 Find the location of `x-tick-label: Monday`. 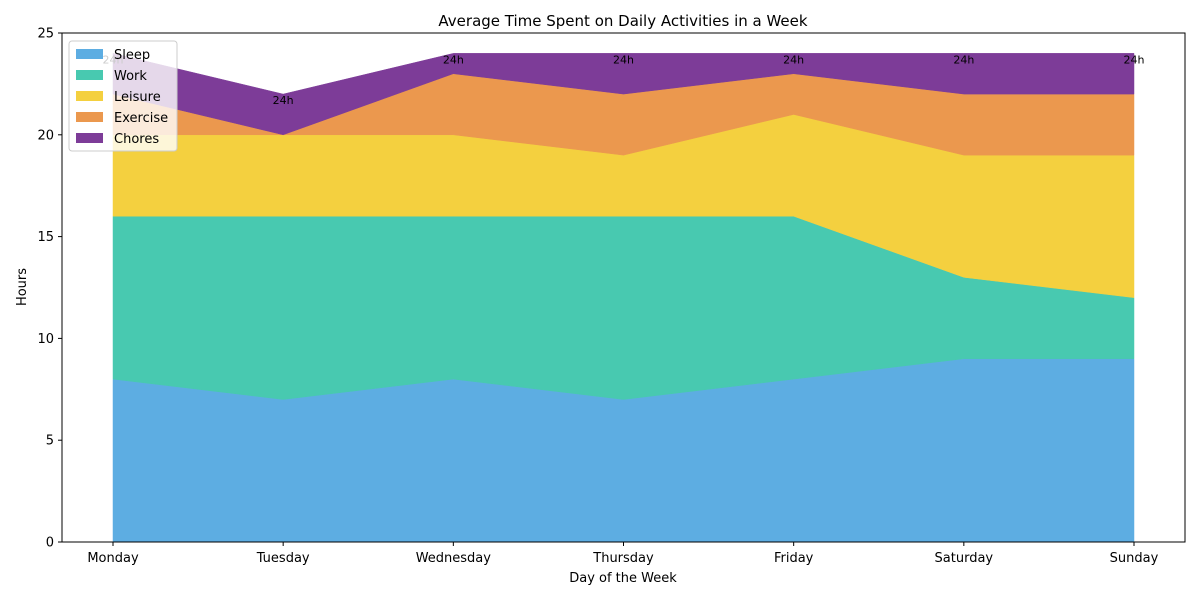

x-tick-label: Monday is located at coordinates (113, 558).